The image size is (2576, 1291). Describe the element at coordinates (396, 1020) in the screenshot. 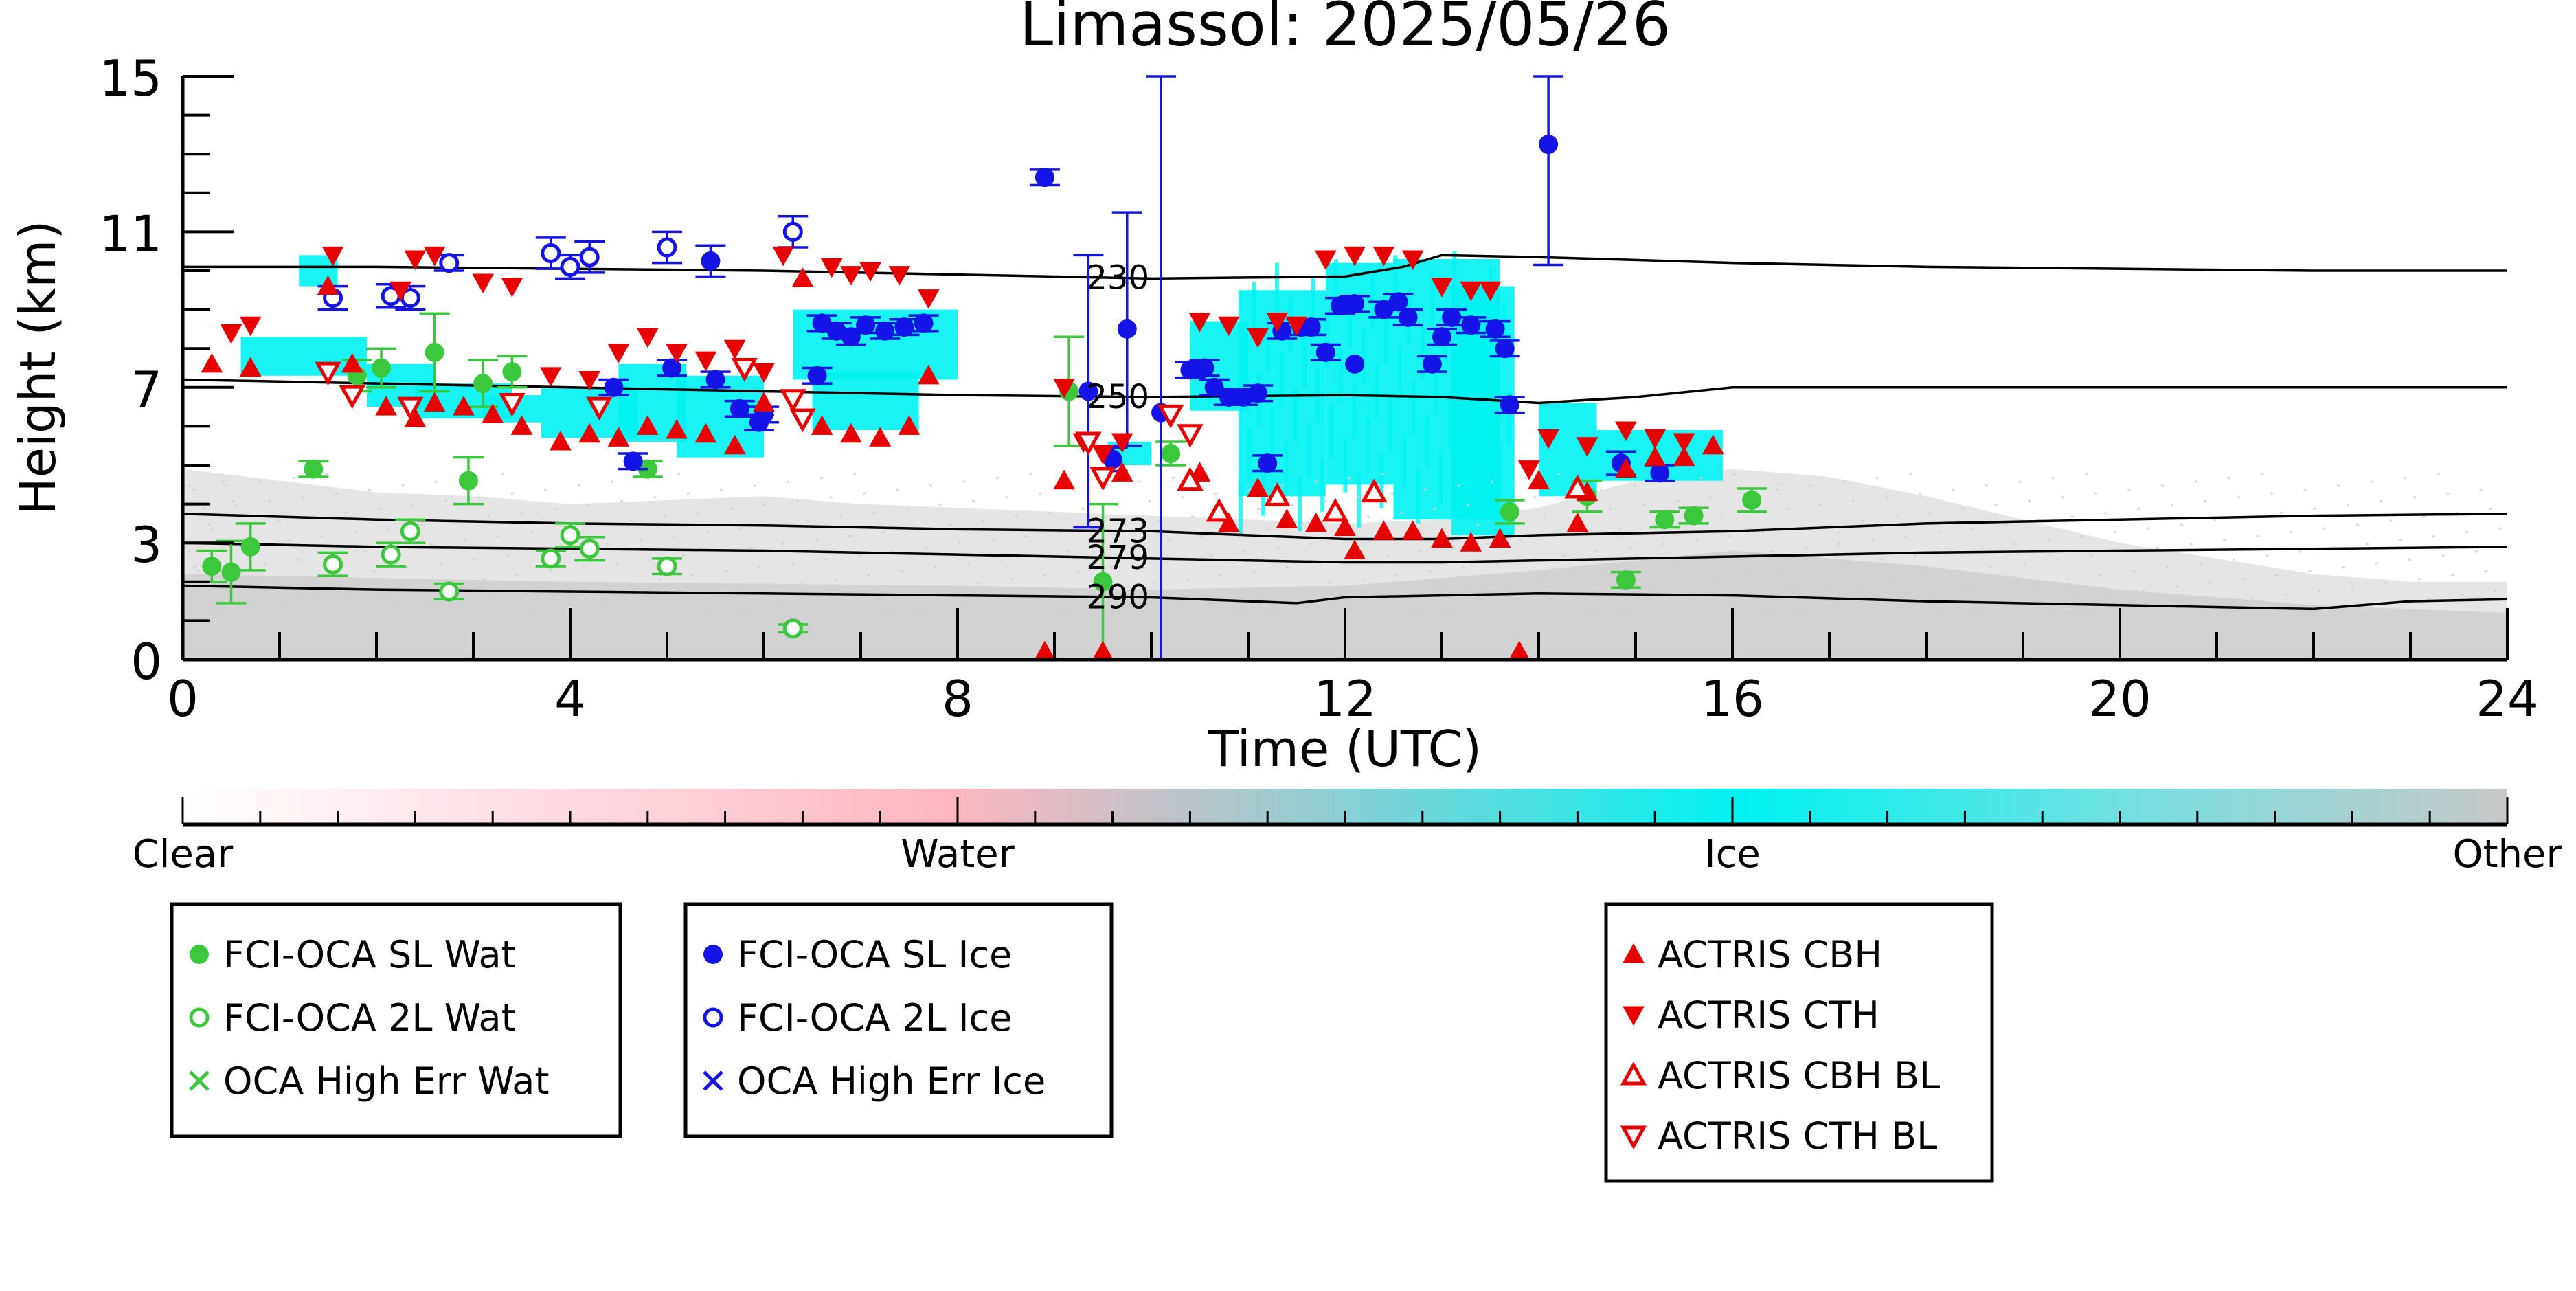

I see `legend-box` at that location.